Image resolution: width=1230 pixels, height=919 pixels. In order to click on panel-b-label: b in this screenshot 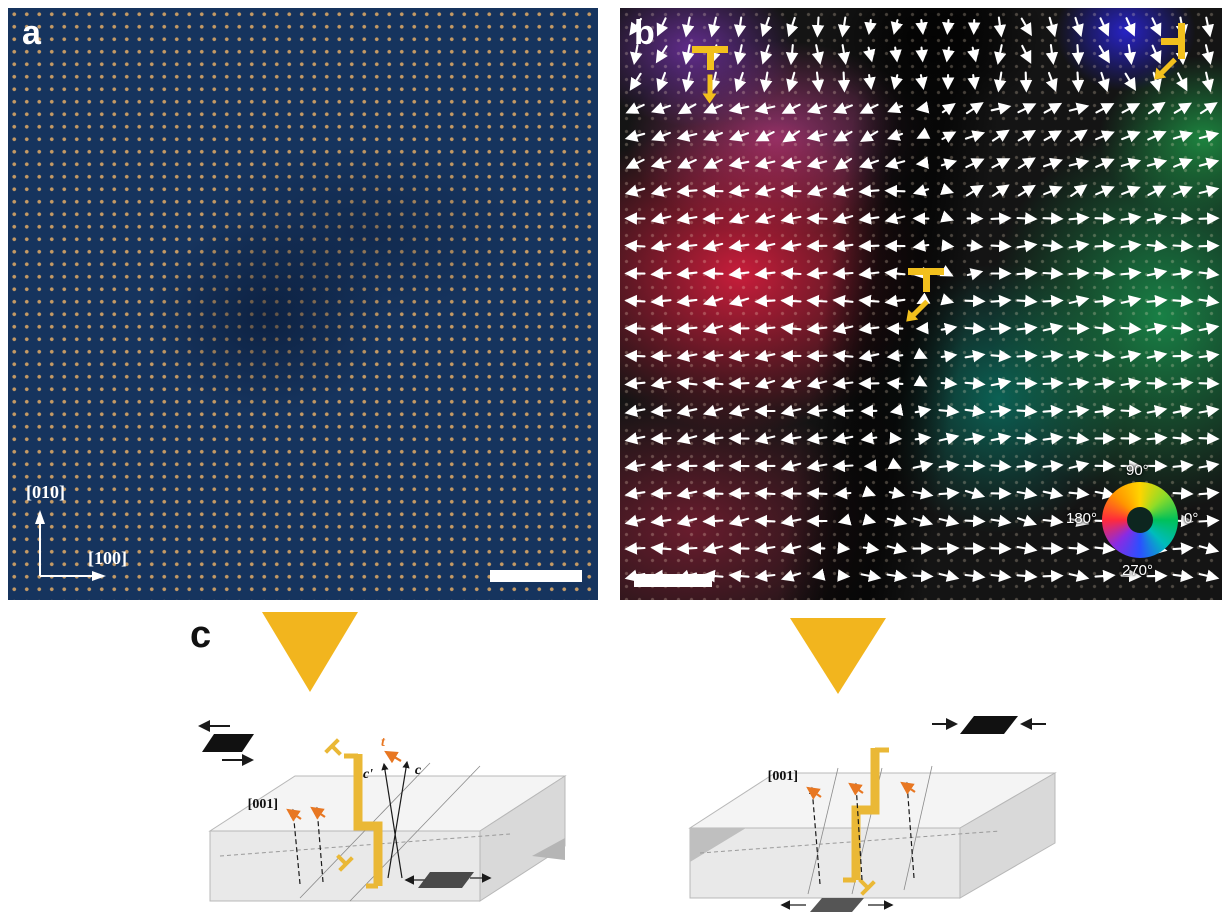, I will do `click(644, 33)`.